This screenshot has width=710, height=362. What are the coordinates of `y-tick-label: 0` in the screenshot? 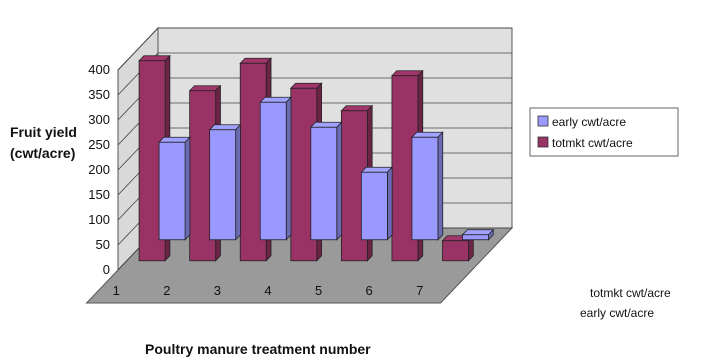 It's located at (106, 269).